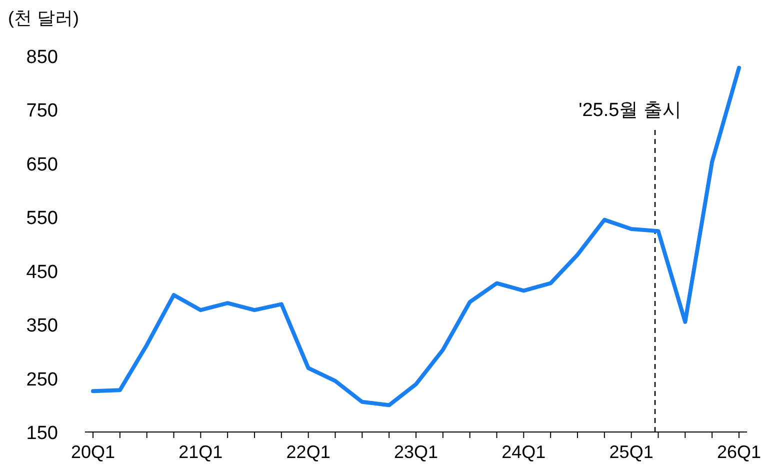 The image size is (762, 468). What do you see at coordinates (524, 452) in the screenshot?
I see `x-tick-label: 24Q1` at bounding box center [524, 452].